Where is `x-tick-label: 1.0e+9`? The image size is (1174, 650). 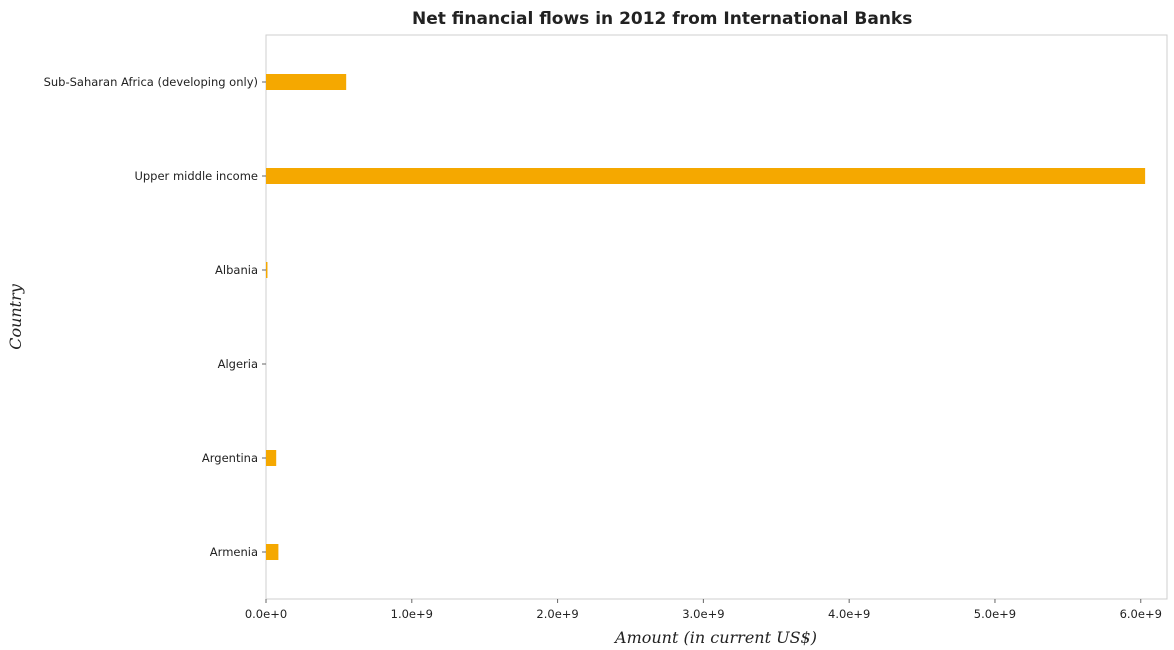
x-tick-label: 1.0e+9 is located at coordinates (412, 614).